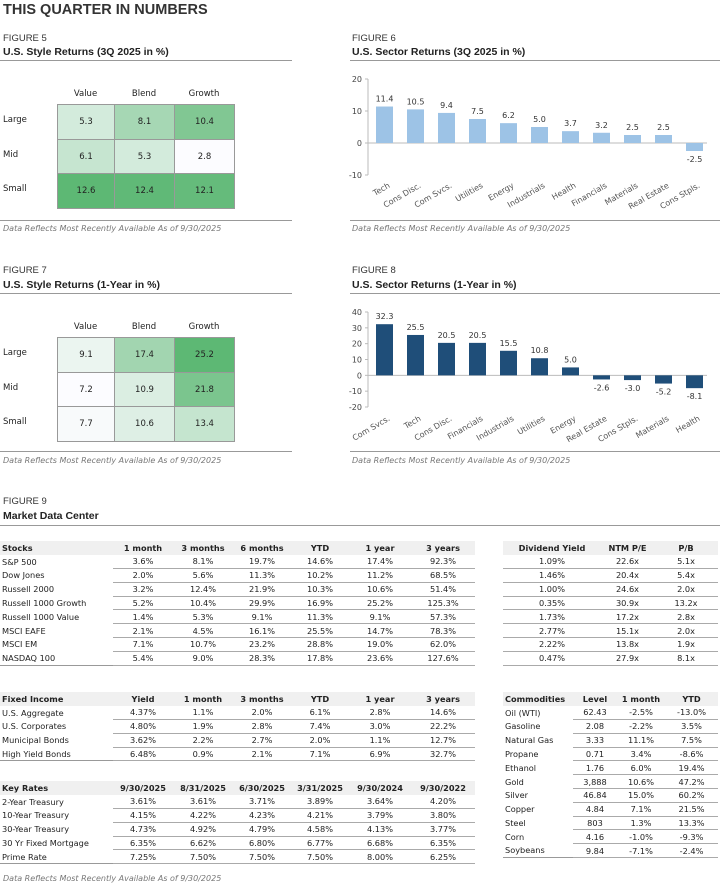 The image size is (720, 887). Describe the element at coordinates (86, 191) in the screenshot. I see `heatmap-cell: 12.6` at that location.